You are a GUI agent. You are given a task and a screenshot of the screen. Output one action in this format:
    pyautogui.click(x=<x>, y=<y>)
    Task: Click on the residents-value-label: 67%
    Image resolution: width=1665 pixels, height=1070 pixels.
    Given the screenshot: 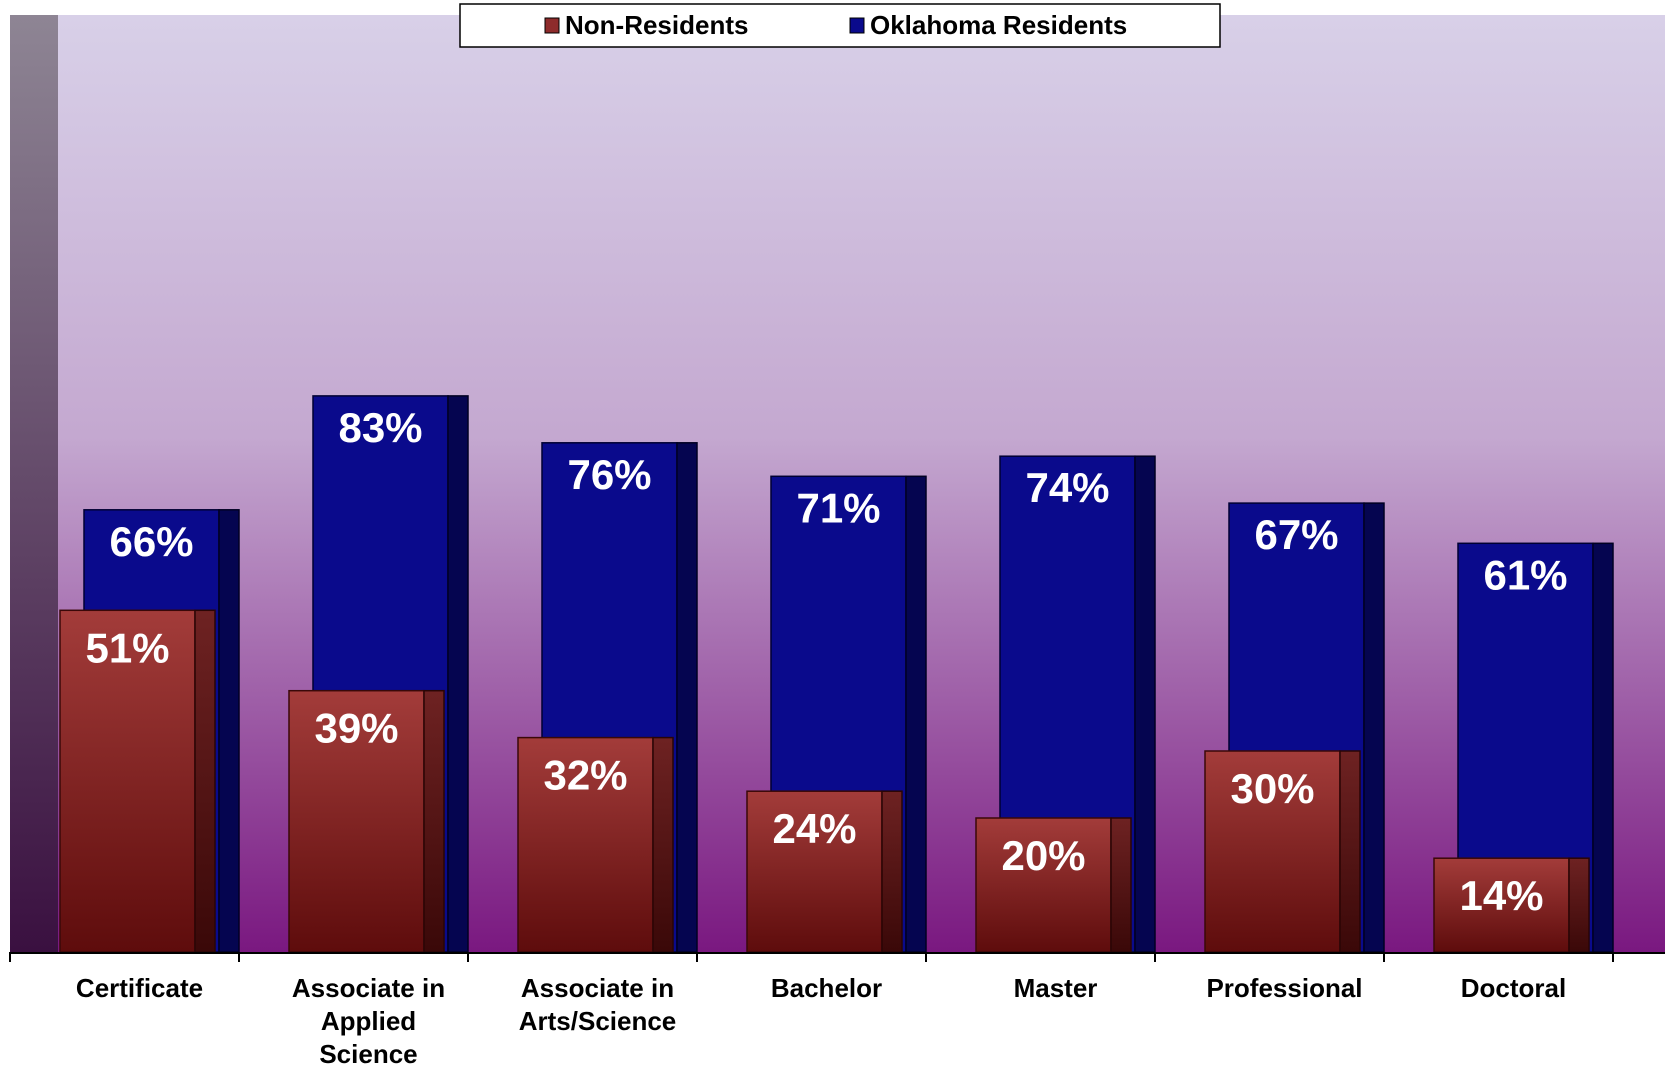 What is the action you would take?
    pyautogui.click(x=1296, y=534)
    